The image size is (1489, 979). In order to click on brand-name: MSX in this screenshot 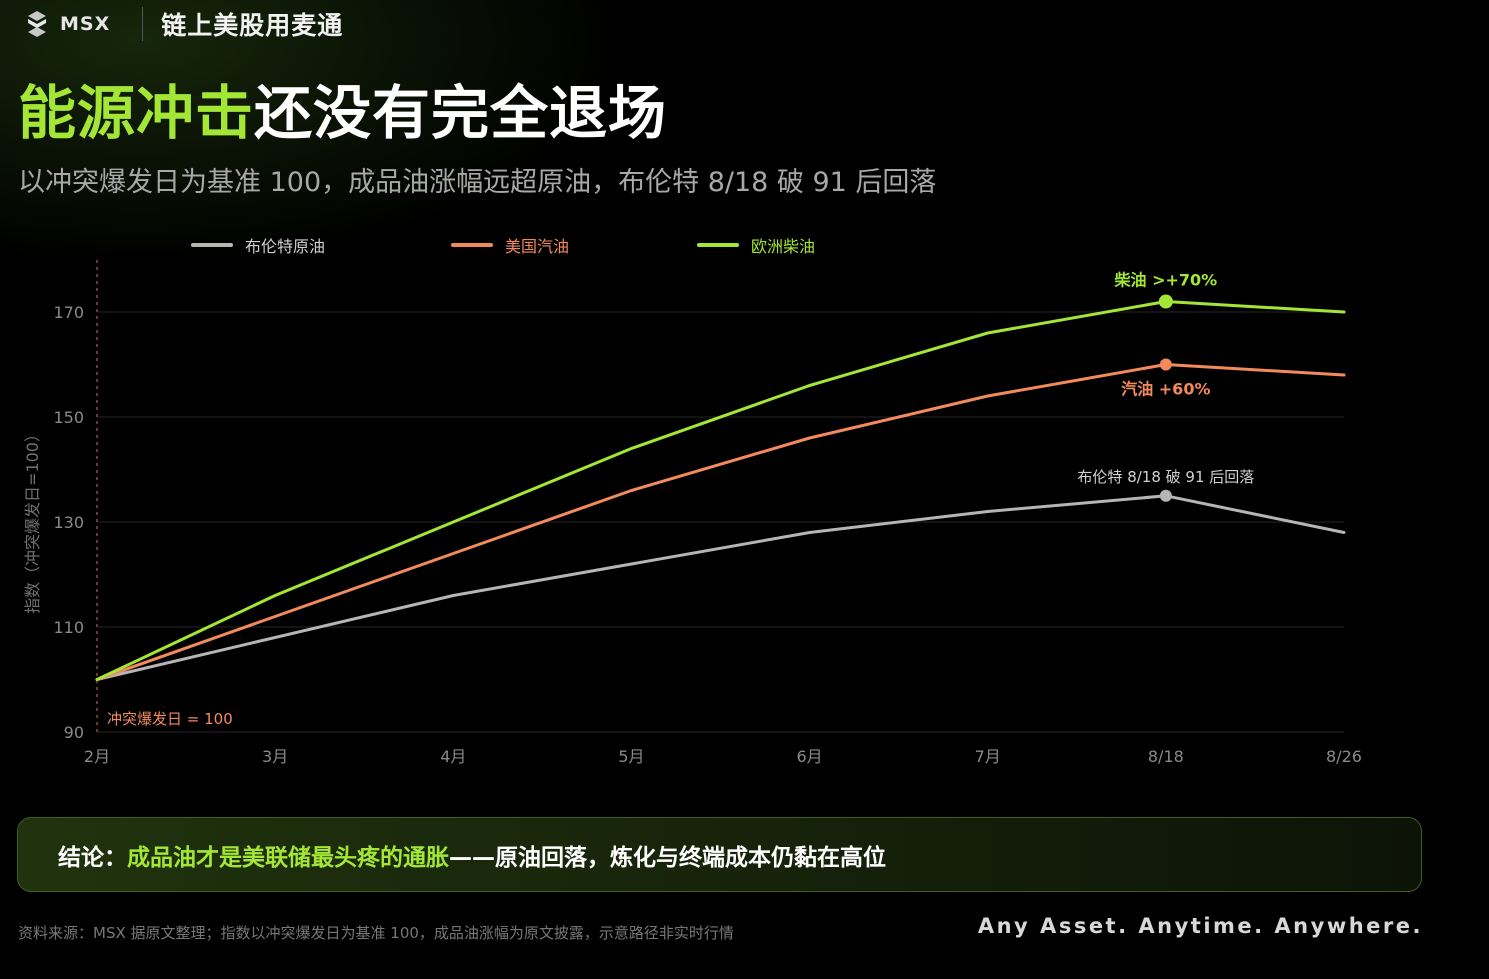, I will do `click(85, 24)`.